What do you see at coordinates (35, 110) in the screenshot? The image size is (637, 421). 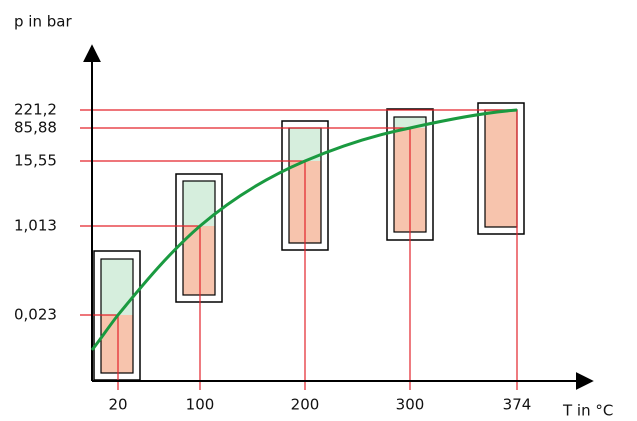 I see `y-tick-label: 221,2` at bounding box center [35, 110].